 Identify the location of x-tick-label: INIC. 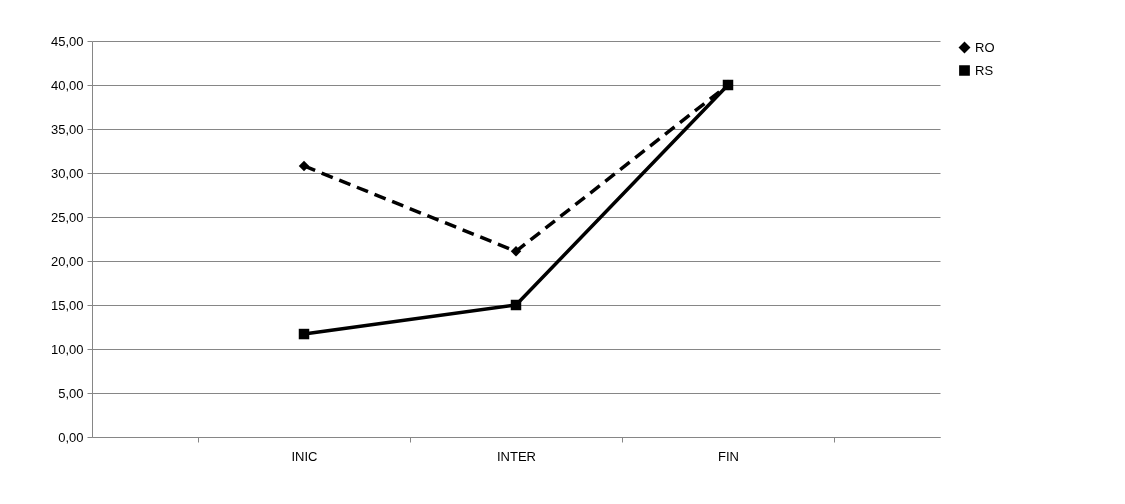
(304, 456).